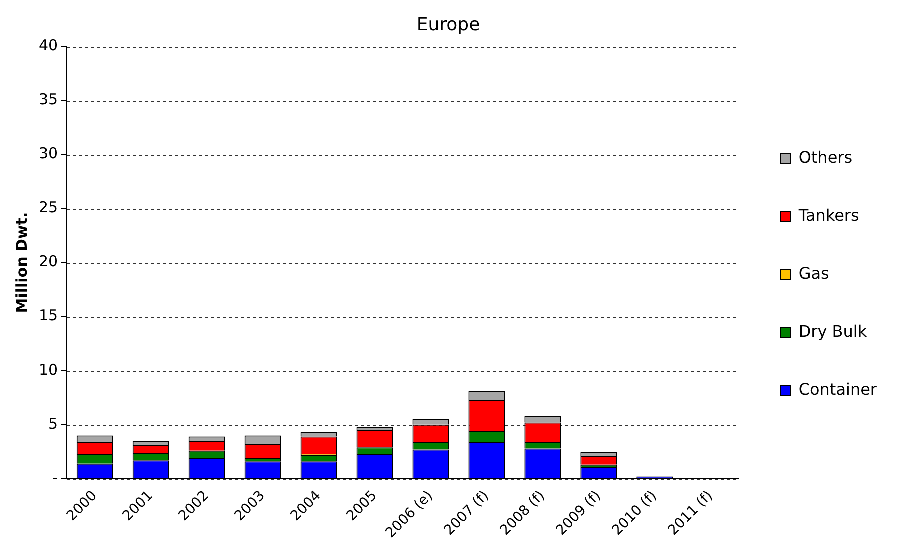 Image resolution: width=897 pixels, height=550 pixels. What do you see at coordinates (833, 332) in the screenshot?
I see `legend-label: Dry Bulk` at bounding box center [833, 332].